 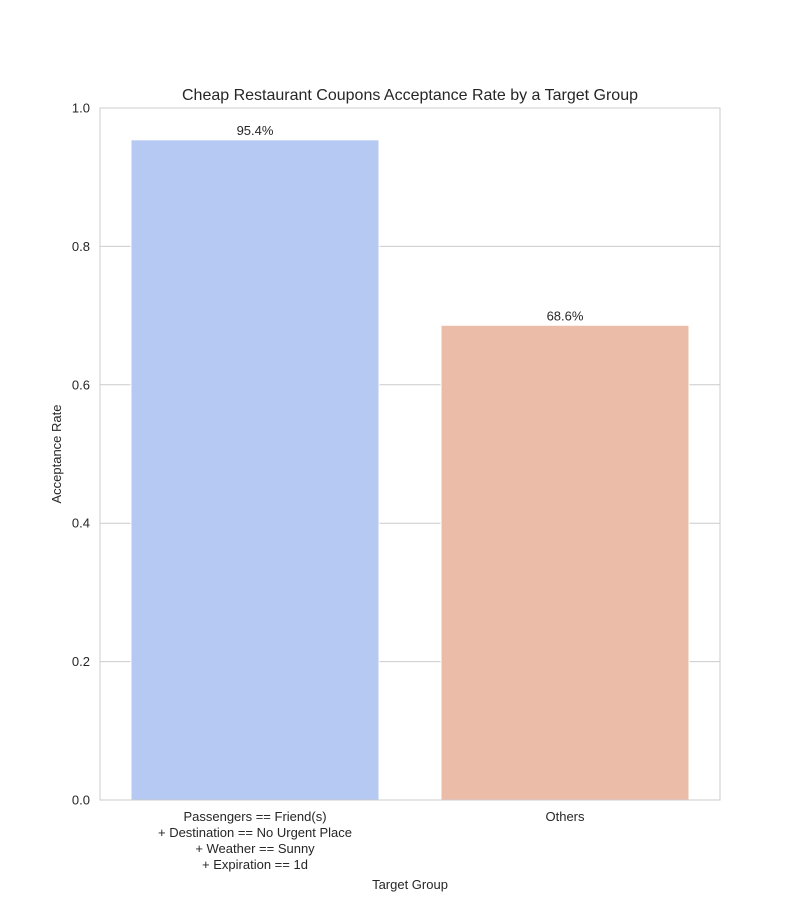 I want to click on y-tick-label: 0.4, so click(x=81, y=523).